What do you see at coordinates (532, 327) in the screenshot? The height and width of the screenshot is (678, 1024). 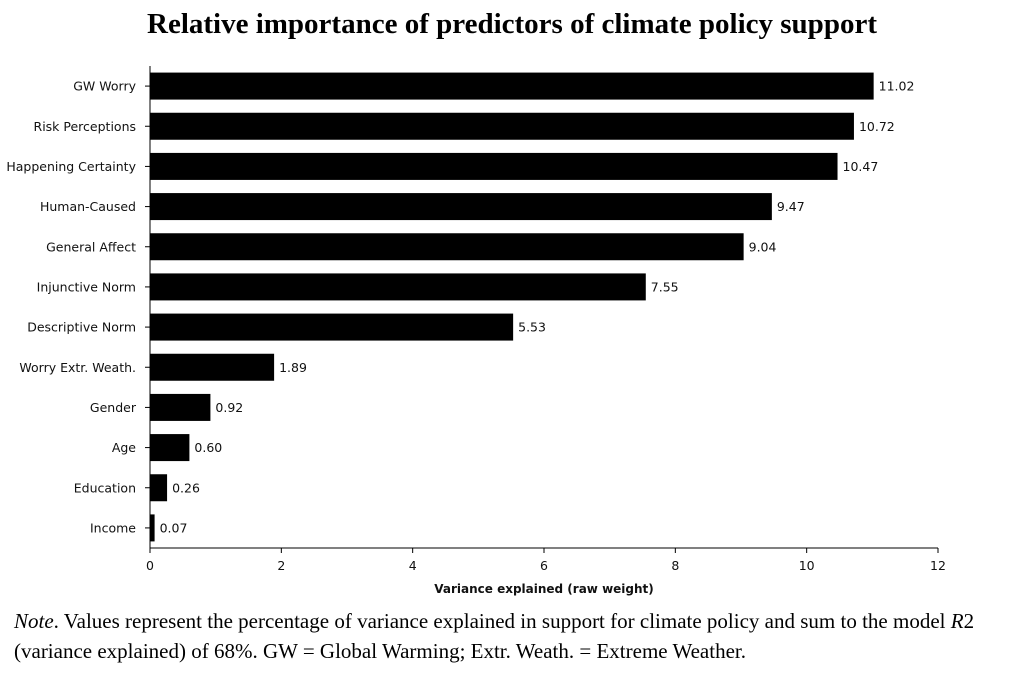 I see `data-label: 5.53` at bounding box center [532, 327].